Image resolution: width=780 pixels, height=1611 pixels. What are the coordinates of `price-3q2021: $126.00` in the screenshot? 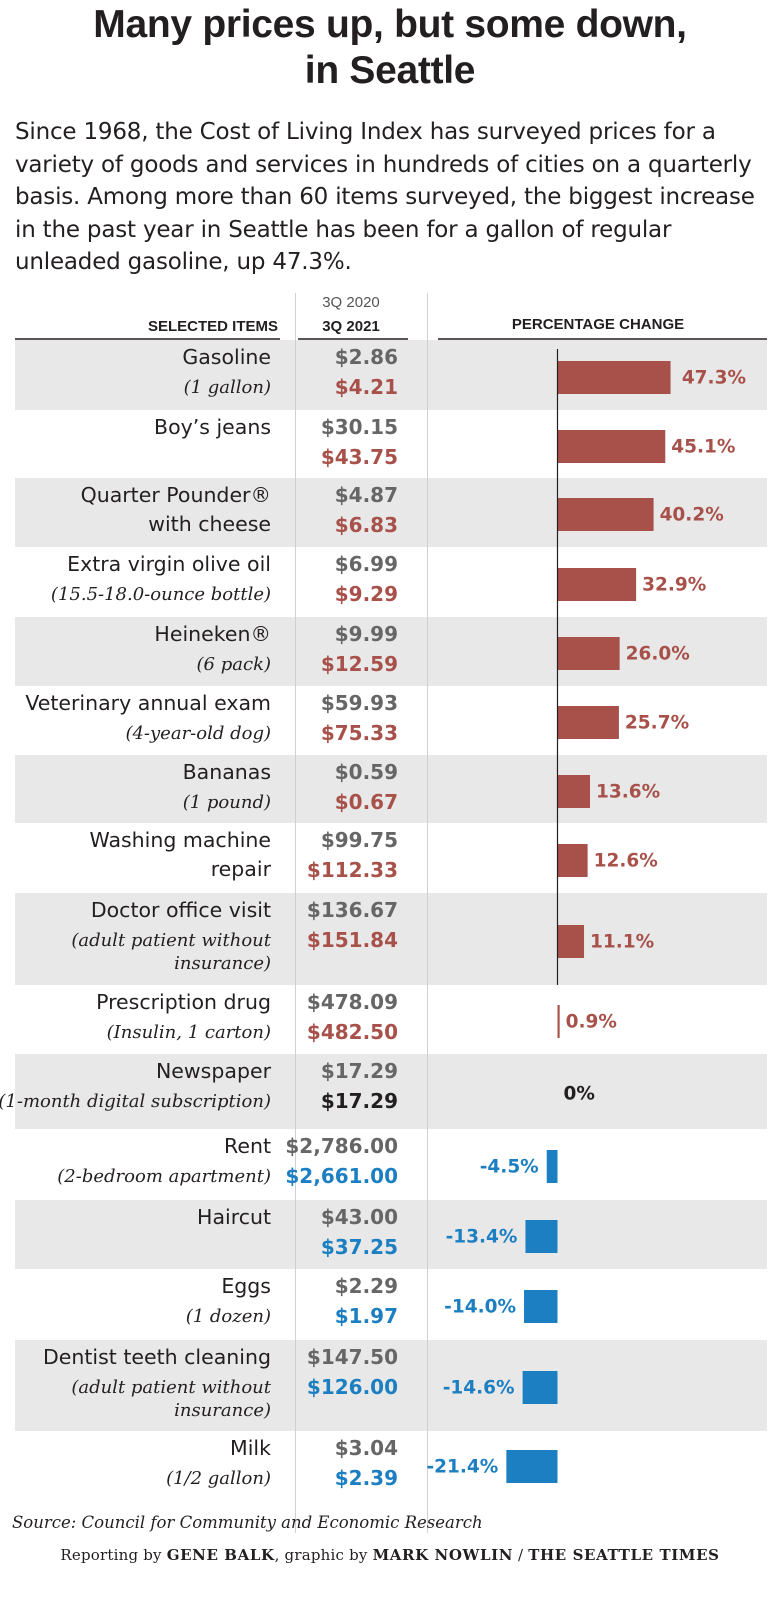 It's located at (352, 1387).